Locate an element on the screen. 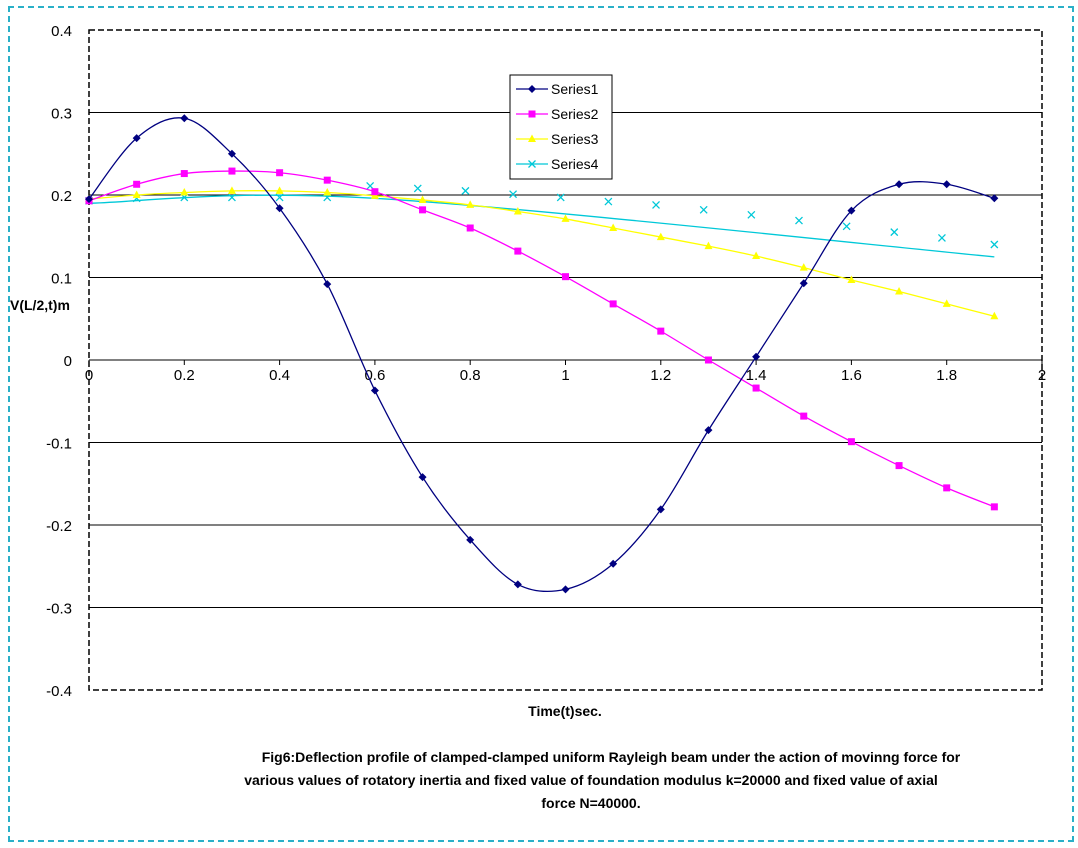  y-tick-label: 0.3 is located at coordinates (61, 114).